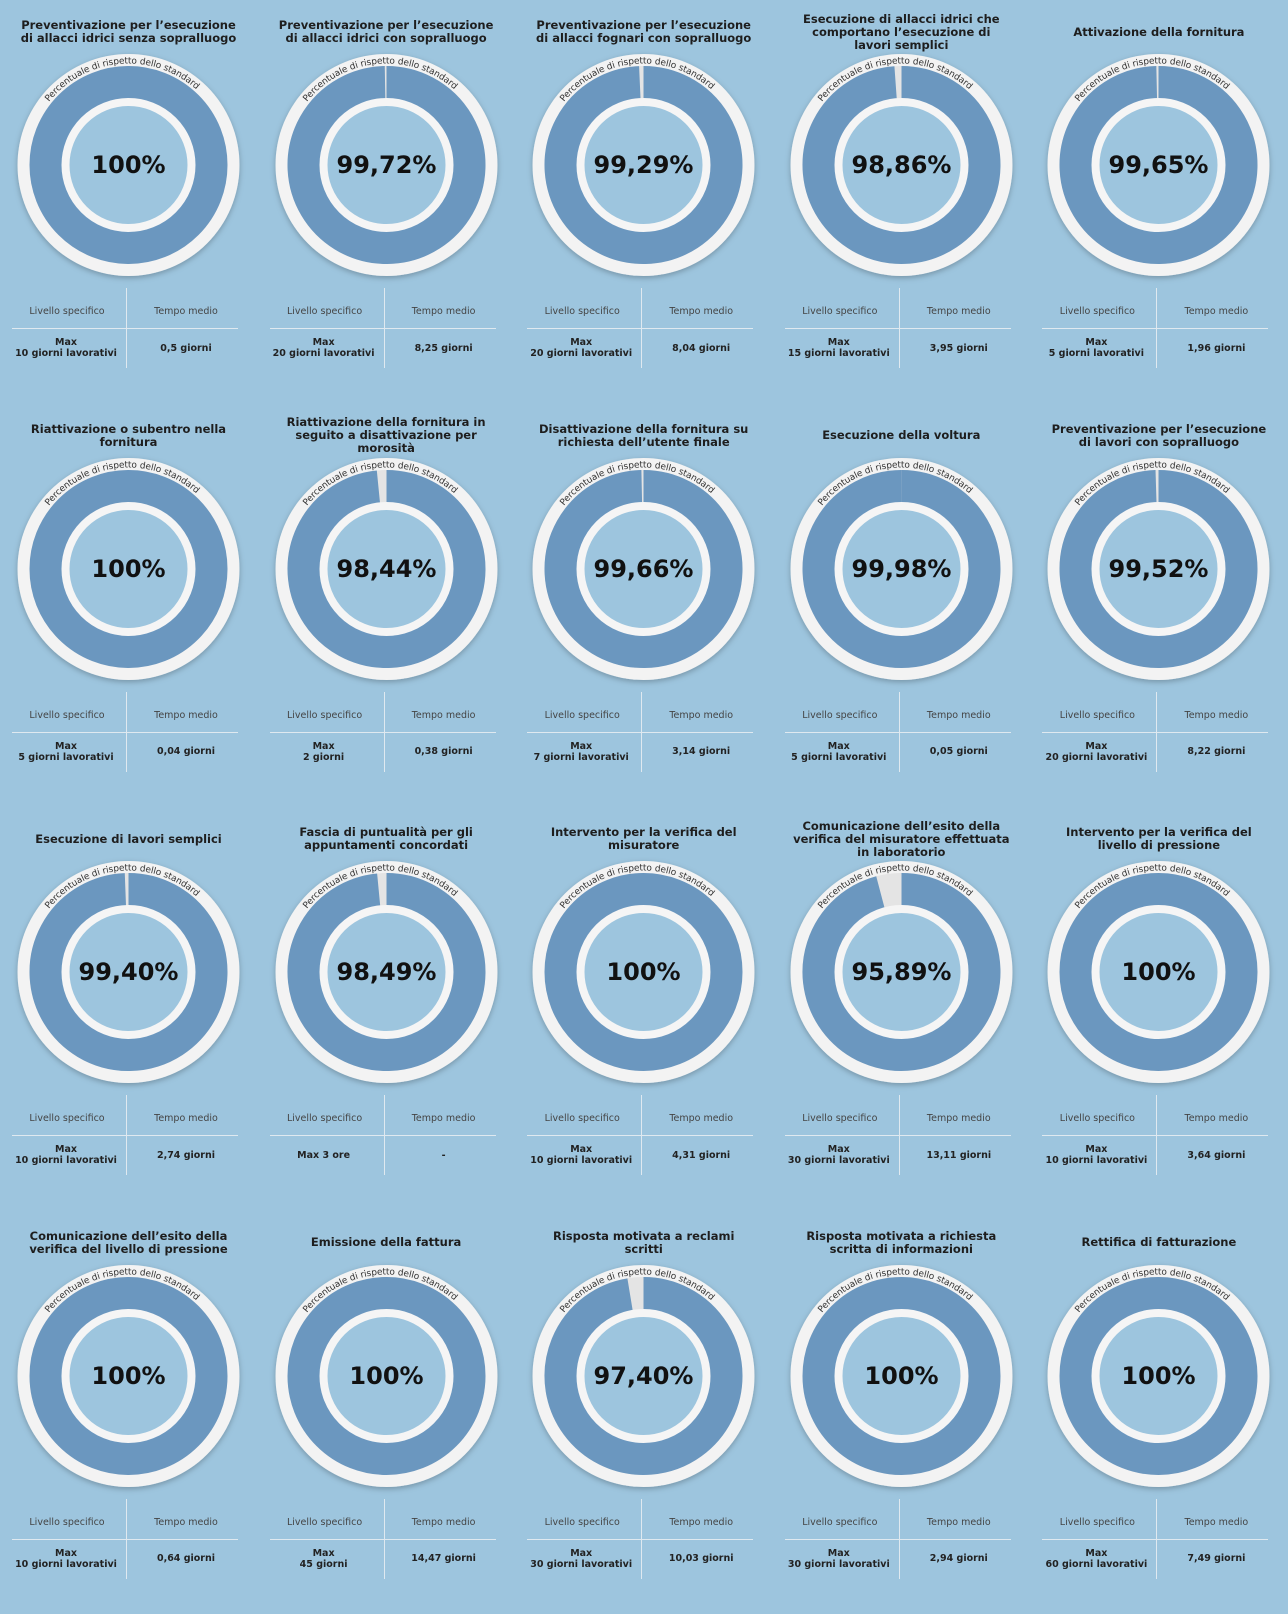 The image size is (1288, 1614). I want to click on table-value-line: 7,49 giorni, so click(1216, 1558).